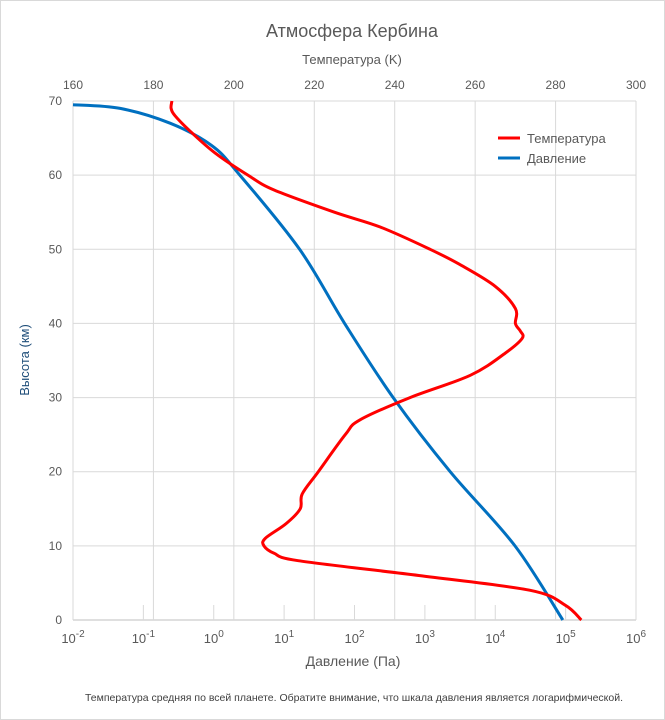 The height and width of the screenshot is (720, 665). I want to click on legend-label-pressure: Давление, so click(556, 158).